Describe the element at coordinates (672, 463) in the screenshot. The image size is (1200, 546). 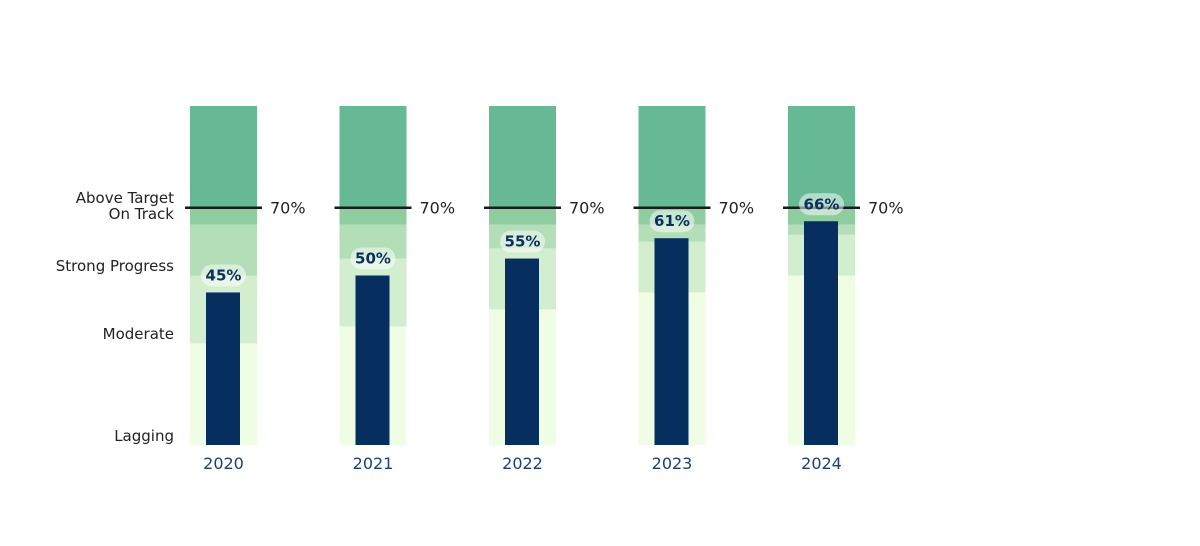
I see `x-tick-label: 2023` at that location.